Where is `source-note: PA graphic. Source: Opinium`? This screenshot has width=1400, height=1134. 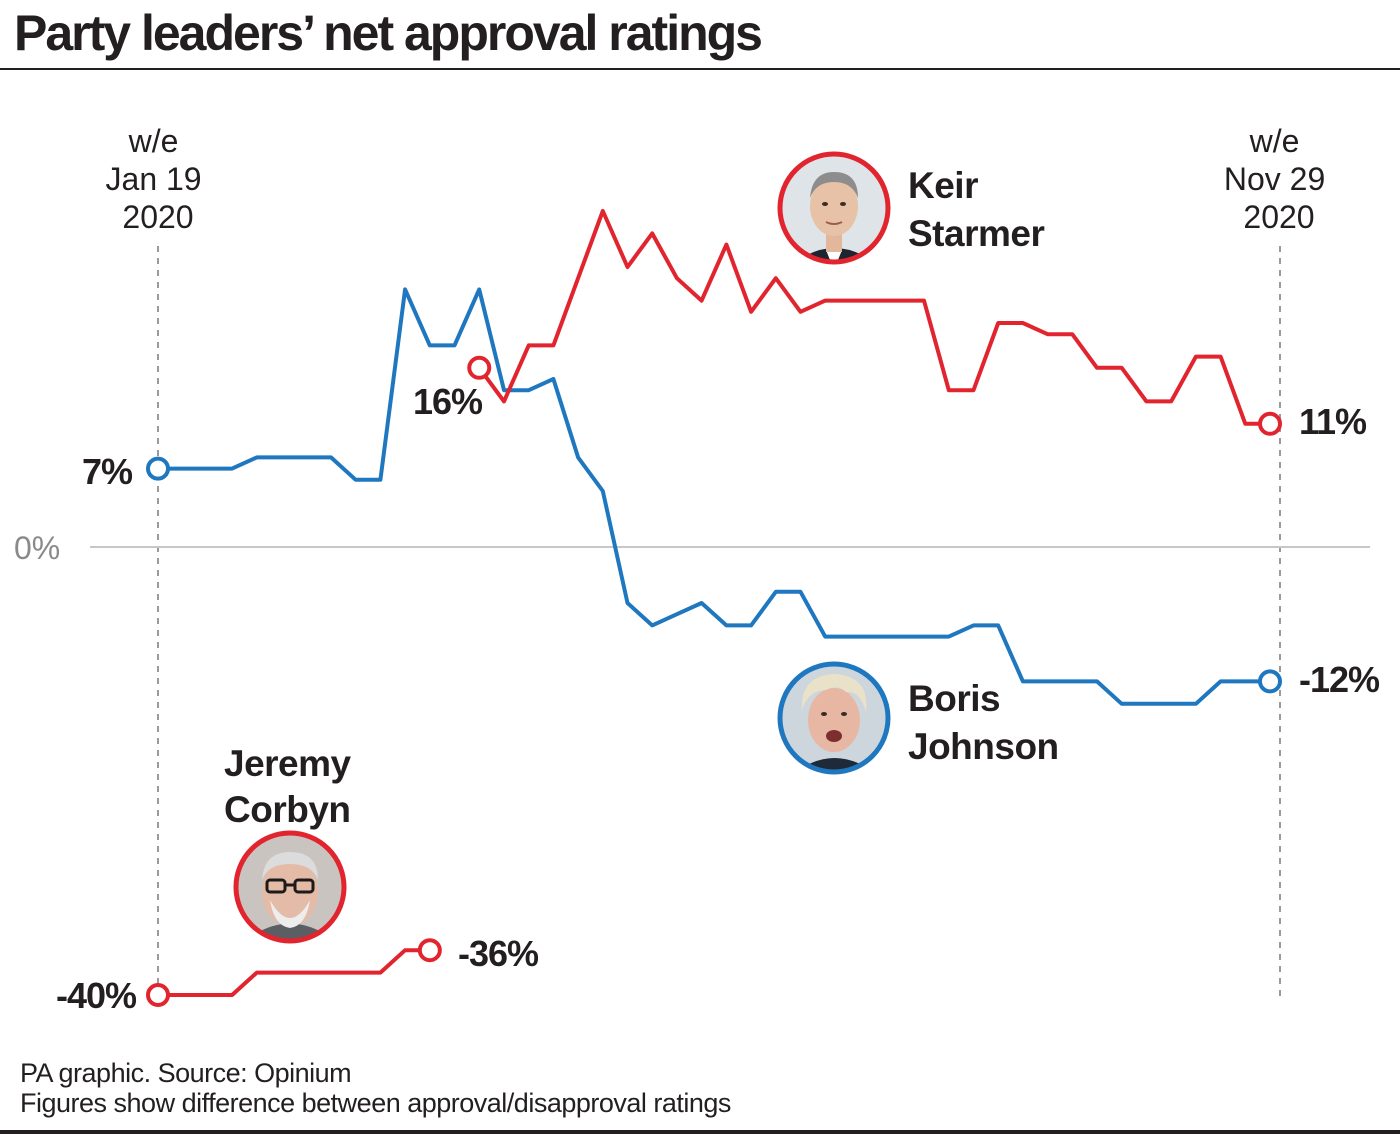 source-note: PA graphic. Source: Opinium is located at coordinates (186, 1073).